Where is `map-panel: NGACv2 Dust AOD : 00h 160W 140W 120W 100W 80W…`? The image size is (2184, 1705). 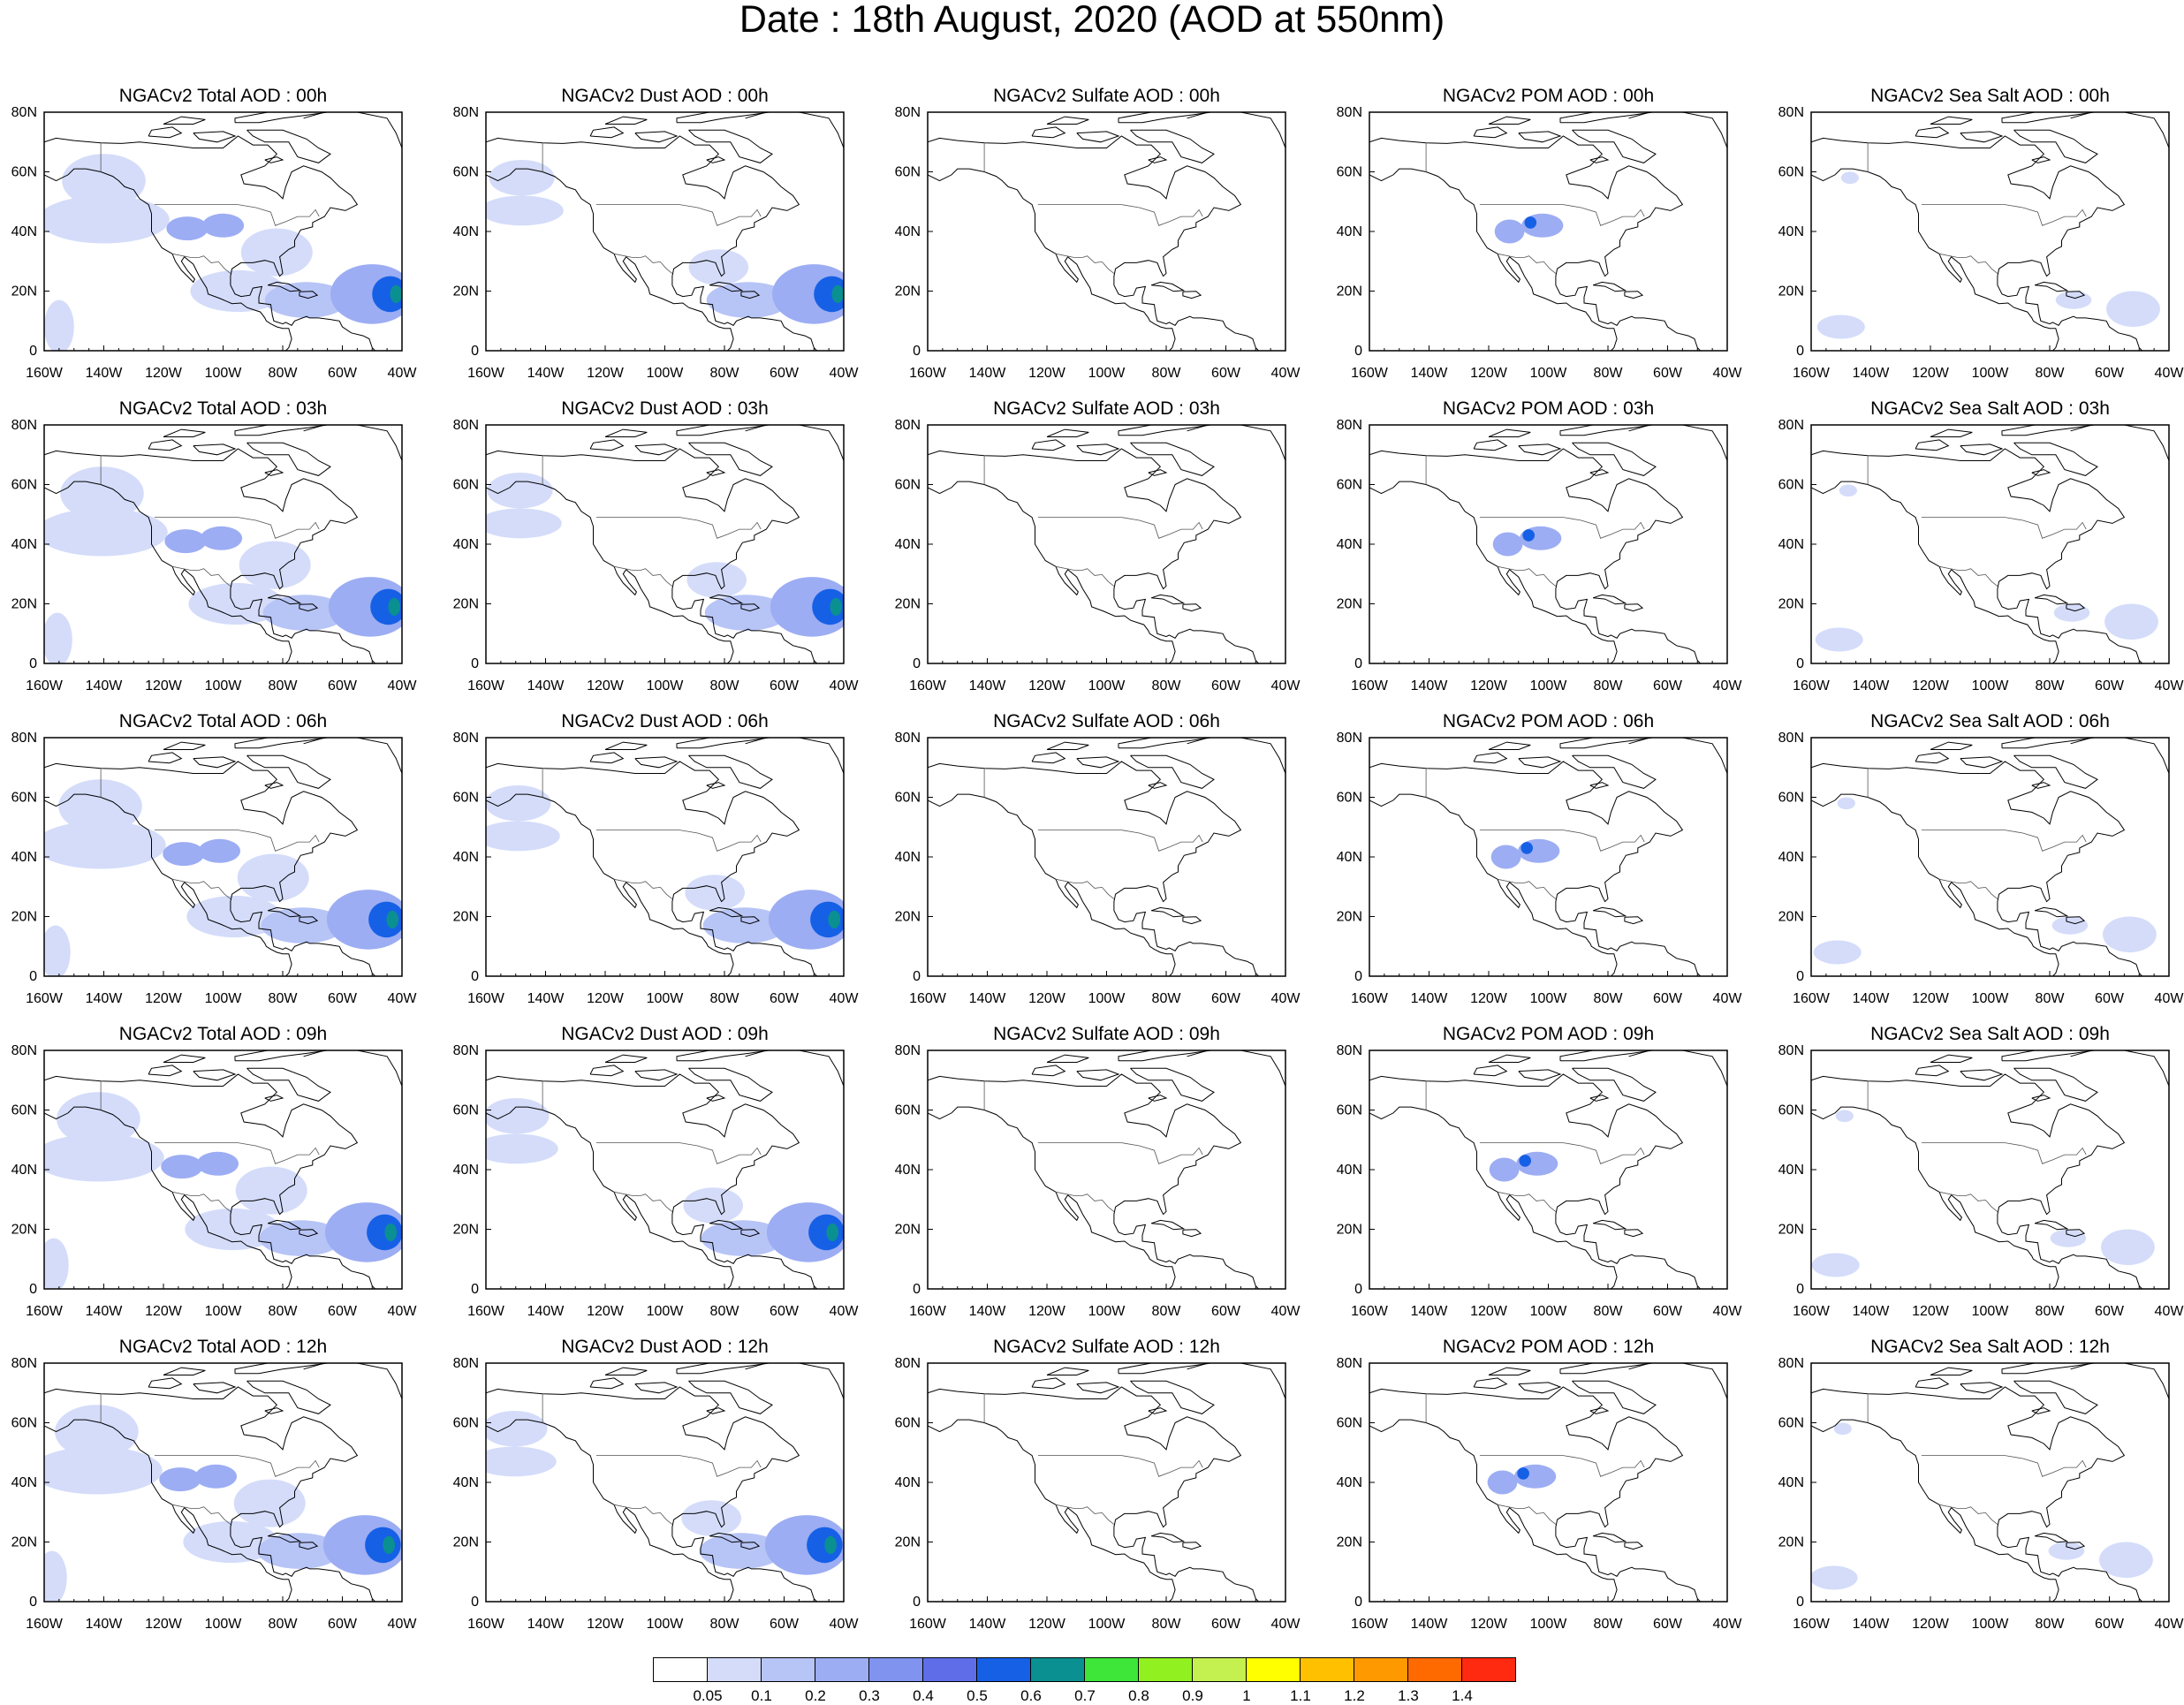
map-panel: NGACv2 Dust AOD : 00h 160W 140W 120W 100W 80W… is located at coordinates (656, 233).